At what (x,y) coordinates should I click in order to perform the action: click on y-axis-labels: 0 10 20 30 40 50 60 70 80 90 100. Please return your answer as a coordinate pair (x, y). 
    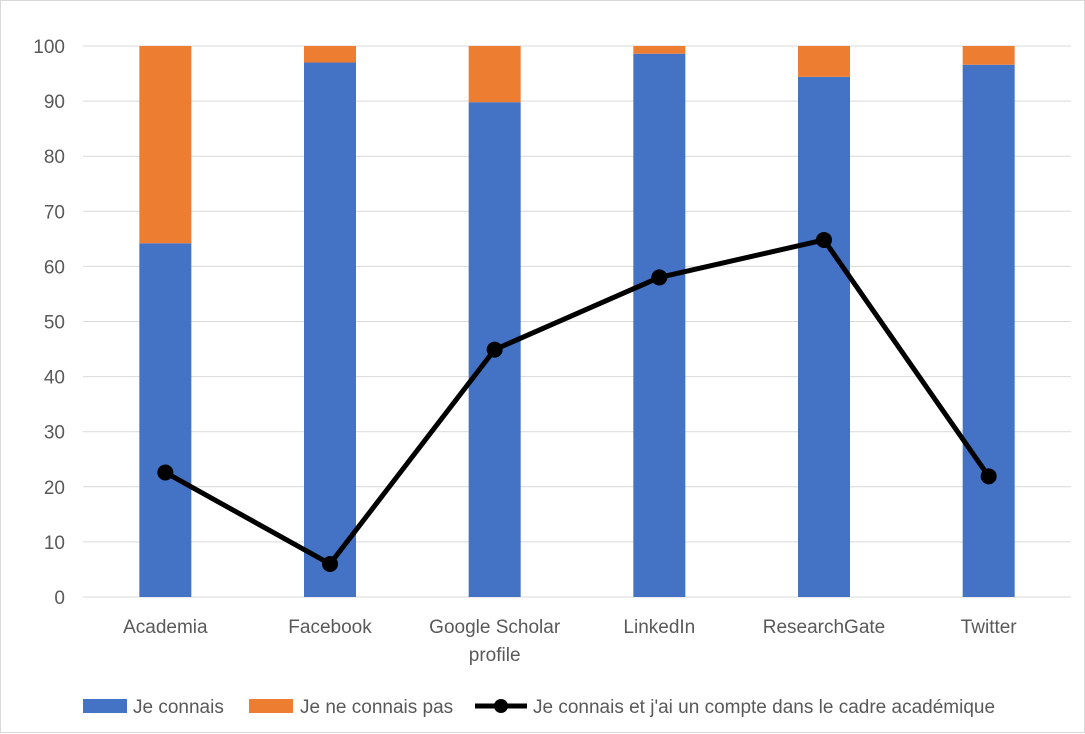
    Looking at the image, I should click on (49, 323).